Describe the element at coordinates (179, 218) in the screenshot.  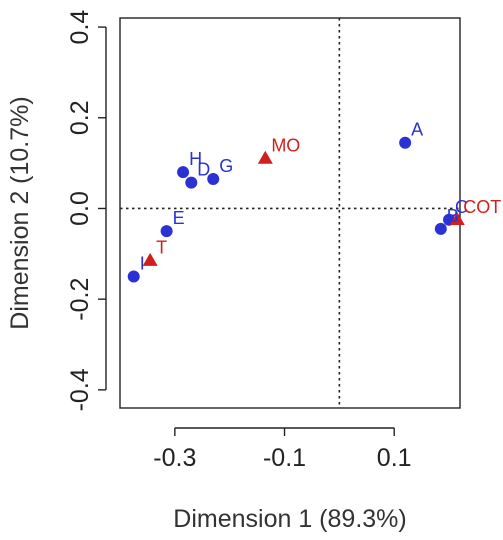
I see `label-e: E` at that location.